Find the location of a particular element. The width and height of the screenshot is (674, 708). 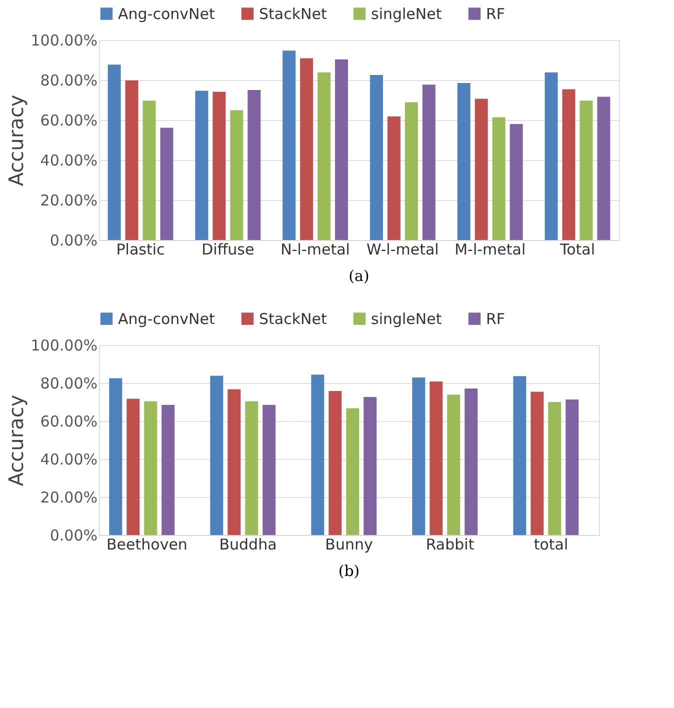

x-tick-label: Buddha is located at coordinates (248, 545).